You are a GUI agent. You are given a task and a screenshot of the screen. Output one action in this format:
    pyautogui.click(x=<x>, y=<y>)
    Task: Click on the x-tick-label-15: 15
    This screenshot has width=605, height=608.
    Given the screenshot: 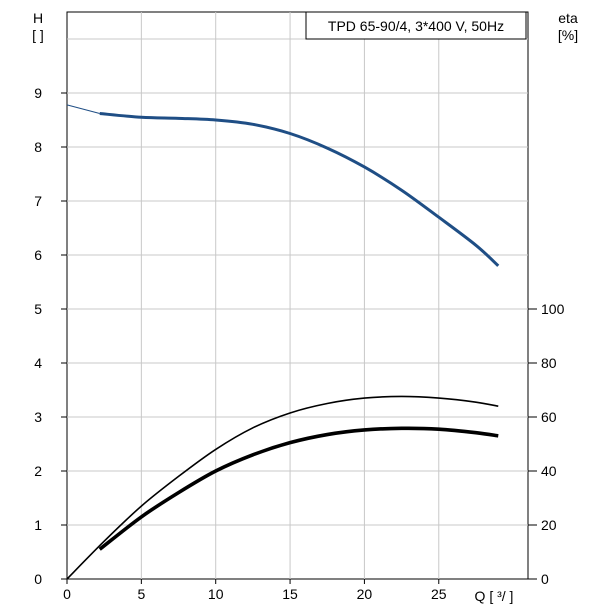 What is the action you would take?
    pyautogui.click(x=290, y=594)
    